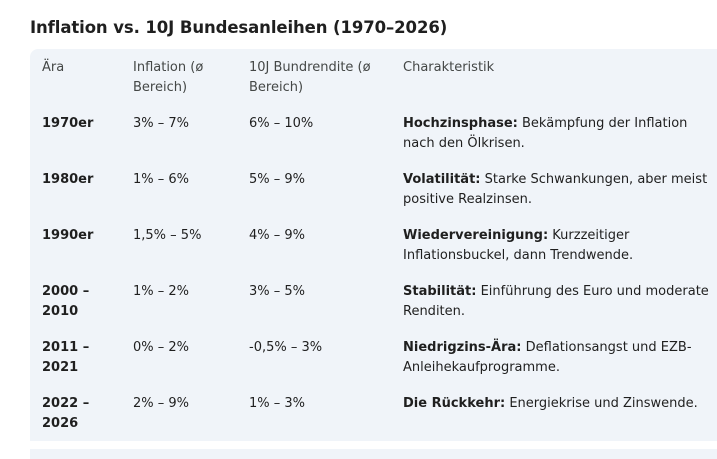 This screenshot has width=717, height=459. Describe the element at coordinates (602, 123) in the screenshot. I see `characteristic-text-1: Bekämpfung der Inflation` at that location.